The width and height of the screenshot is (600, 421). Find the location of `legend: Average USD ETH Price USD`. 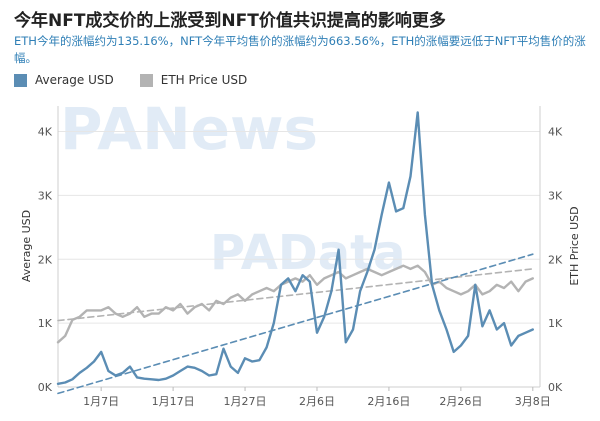

legend: Average USD ETH Price USD is located at coordinates (130, 80).